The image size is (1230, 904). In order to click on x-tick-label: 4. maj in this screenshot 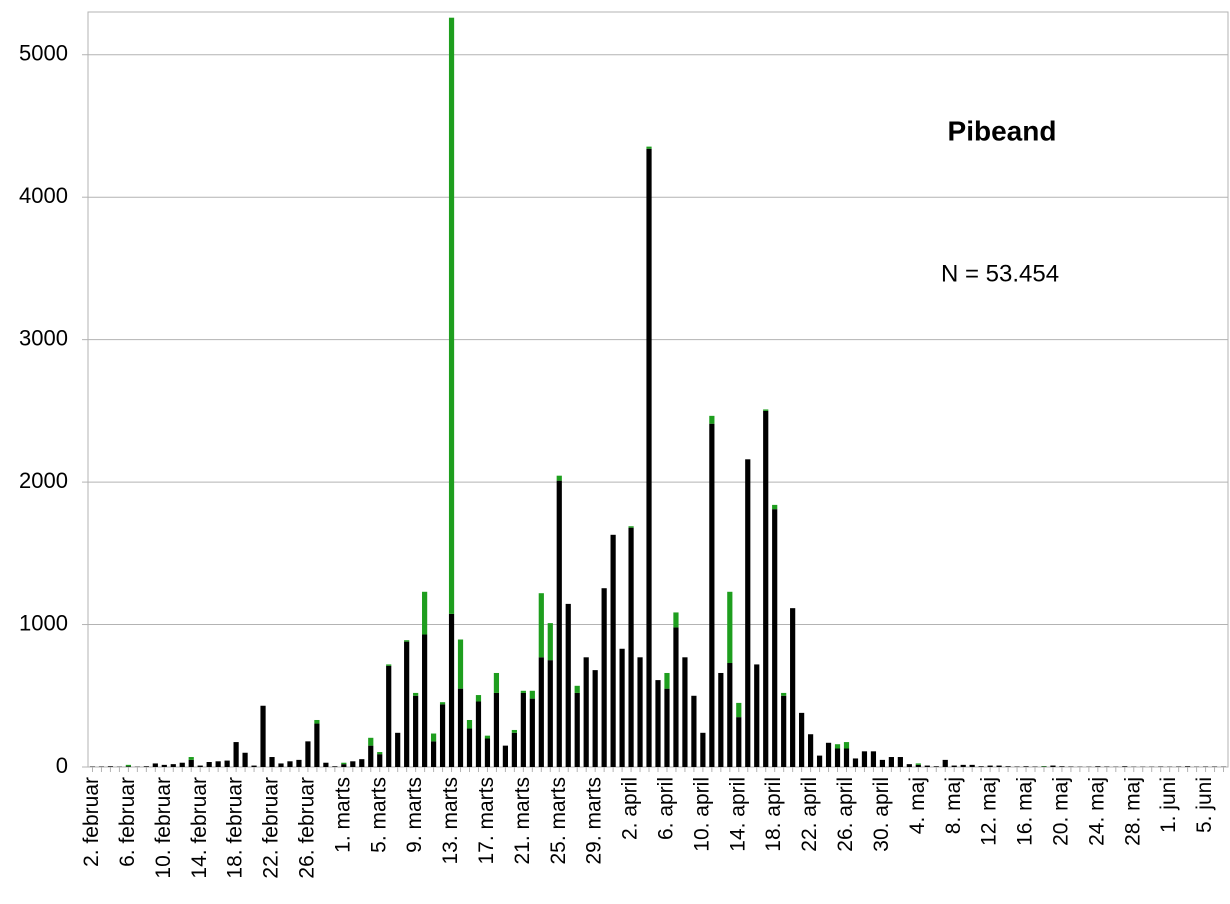, I will do `click(917, 805)`.